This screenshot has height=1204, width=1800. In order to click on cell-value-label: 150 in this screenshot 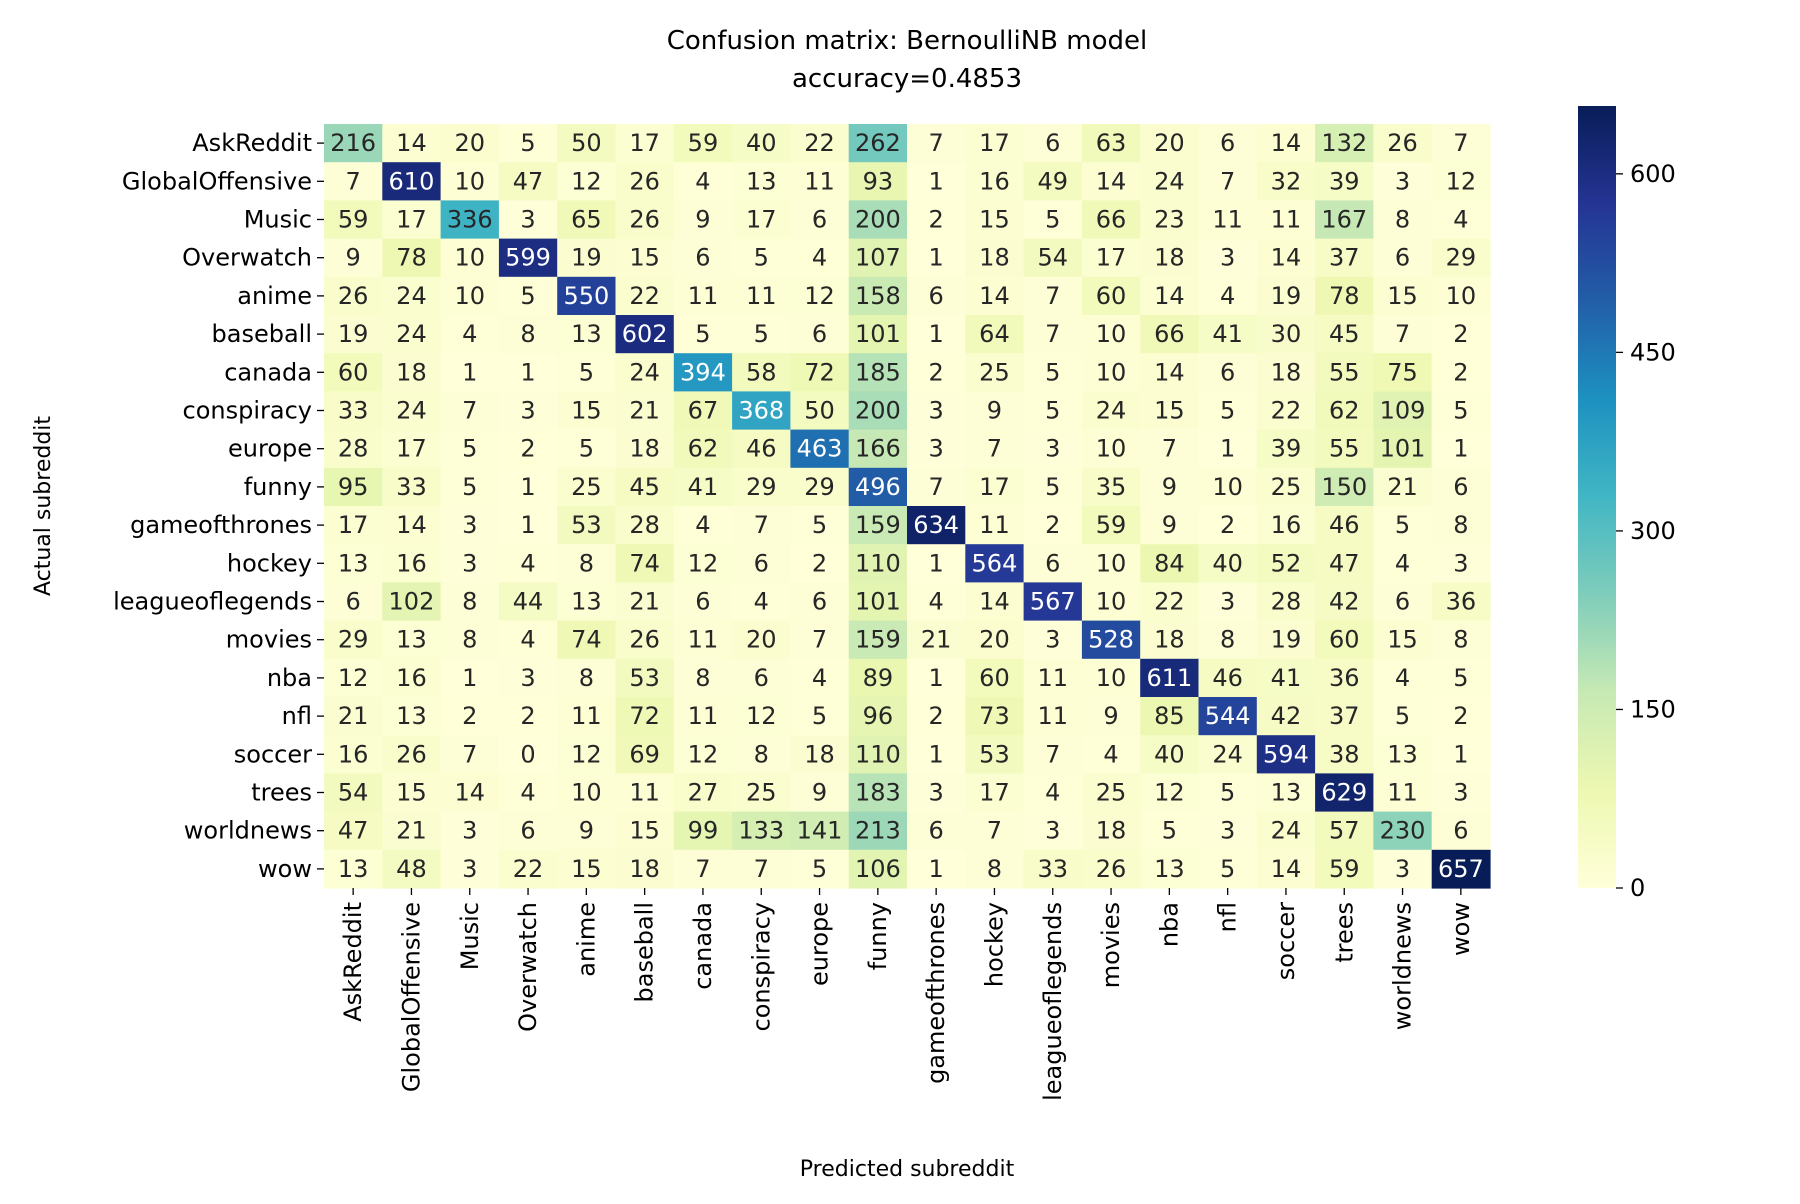, I will do `click(1344, 487)`.